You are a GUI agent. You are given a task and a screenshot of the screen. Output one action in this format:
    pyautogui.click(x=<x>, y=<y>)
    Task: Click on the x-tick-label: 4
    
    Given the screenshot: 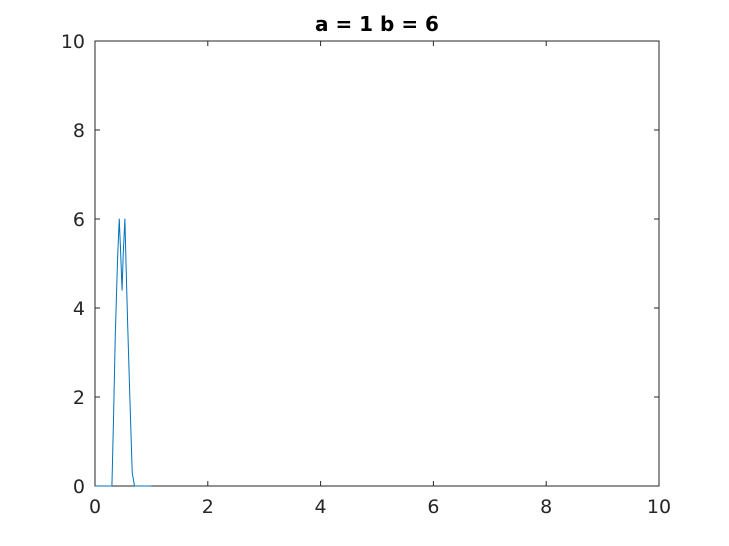 What is the action you would take?
    pyautogui.click(x=321, y=507)
    